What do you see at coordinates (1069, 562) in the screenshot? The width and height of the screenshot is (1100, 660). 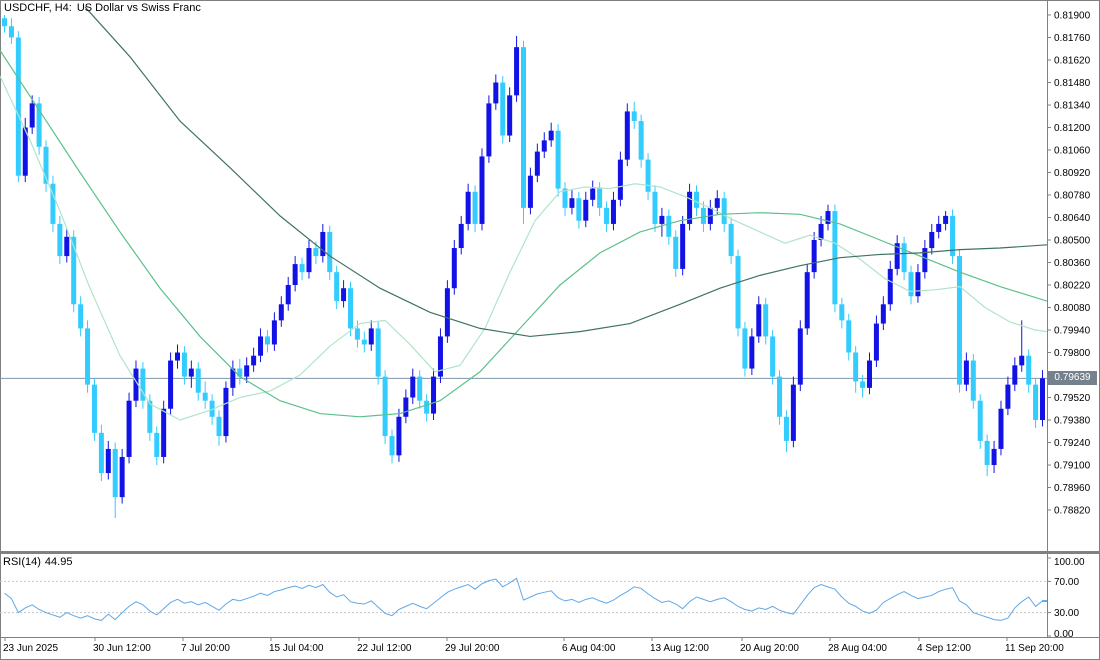 I see `rsi-axis-label: 100.00` at bounding box center [1069, 562].